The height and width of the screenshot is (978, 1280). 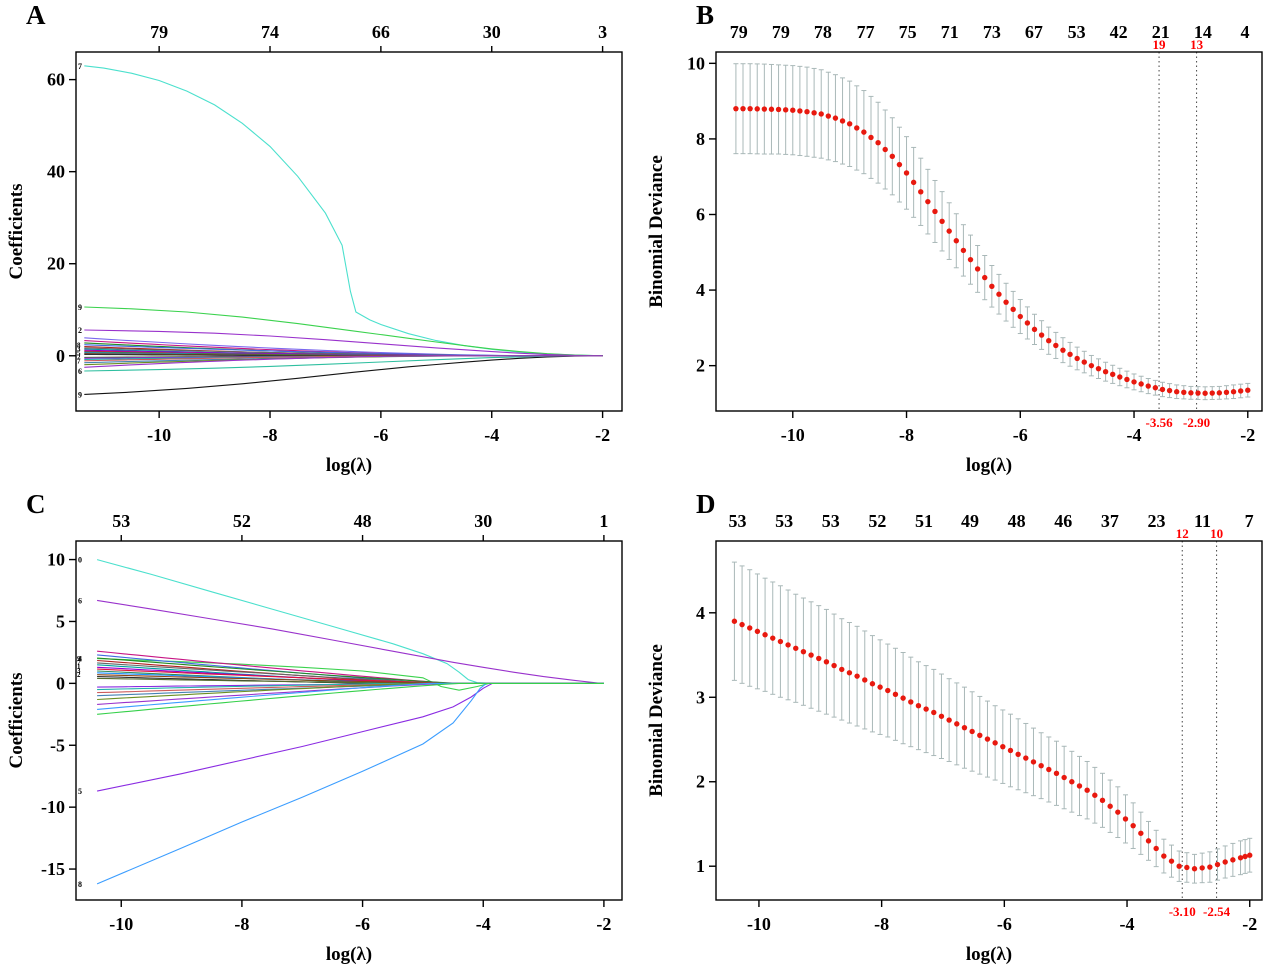 I want to click on variable-index-label: 9, so click(x=80, y=394).